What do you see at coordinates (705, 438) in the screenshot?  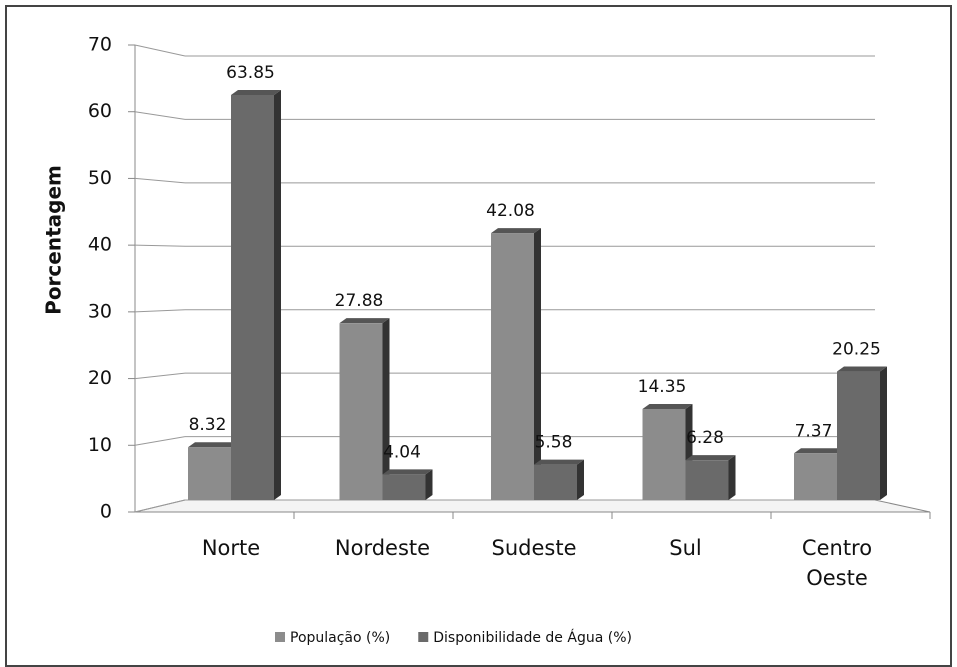 I see `data-label: 6.28` at bounding box center [705, 438].